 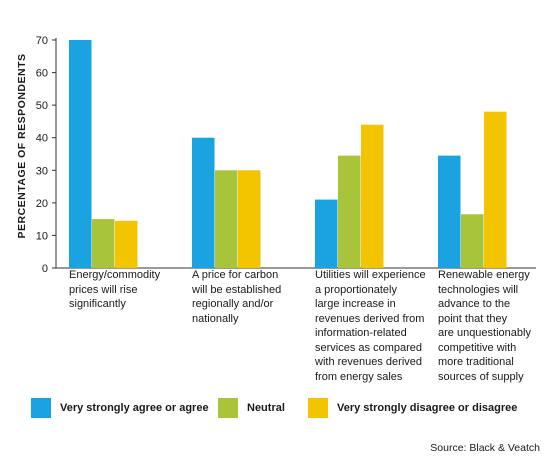 I want to click on y-tick-label: 30, so click(x=42, y=171).